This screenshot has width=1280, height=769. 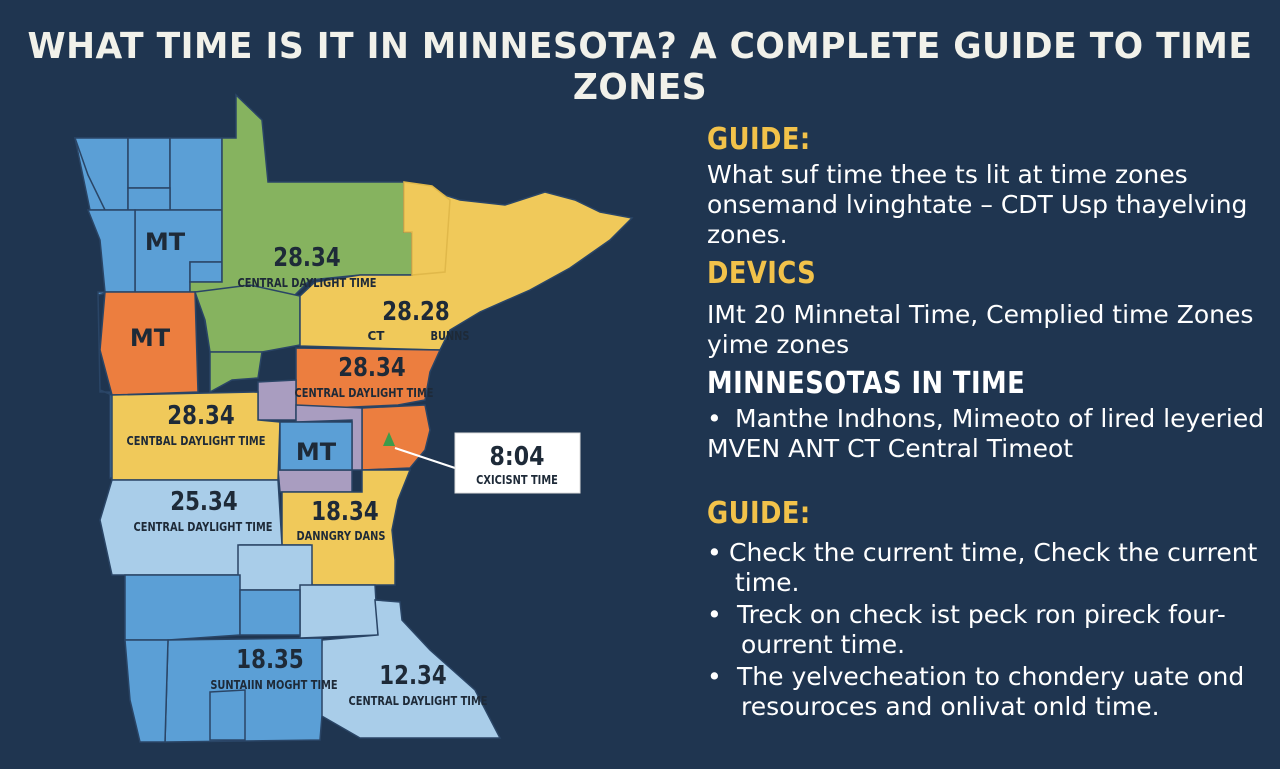 I want to click on map-label-a-num: 28.34, so click(x=306, y=257).